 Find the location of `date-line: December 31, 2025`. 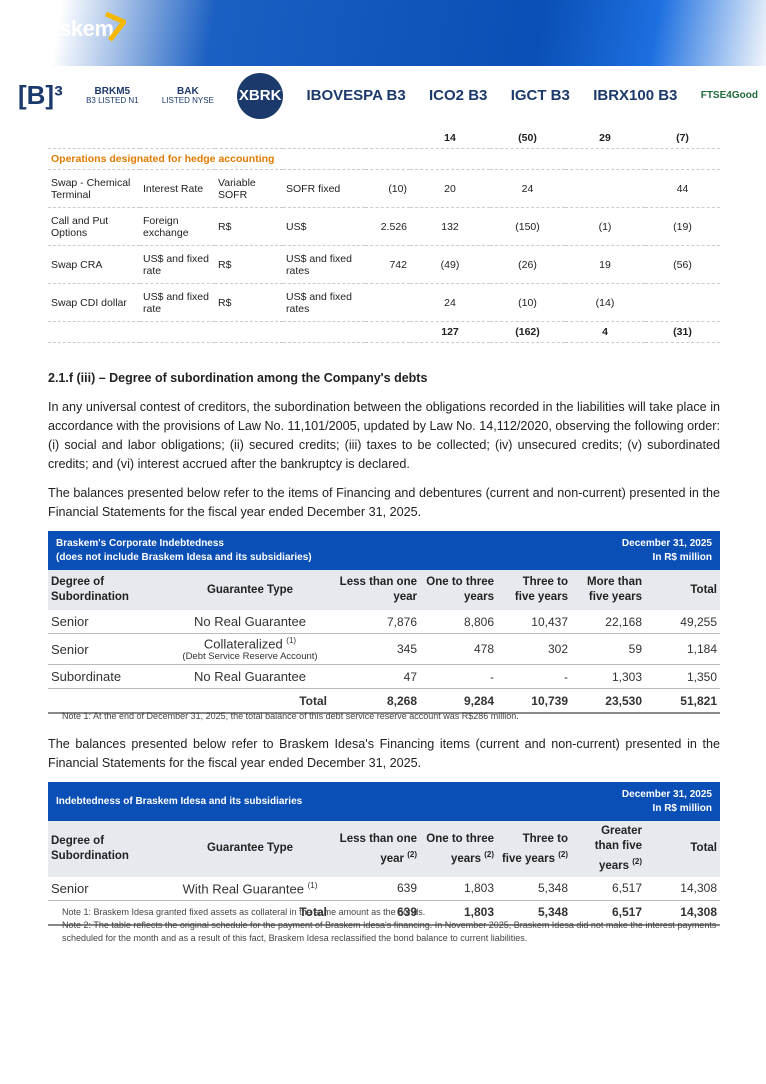

date-line: December 31, 2025 is located at coordinates (666, 794).